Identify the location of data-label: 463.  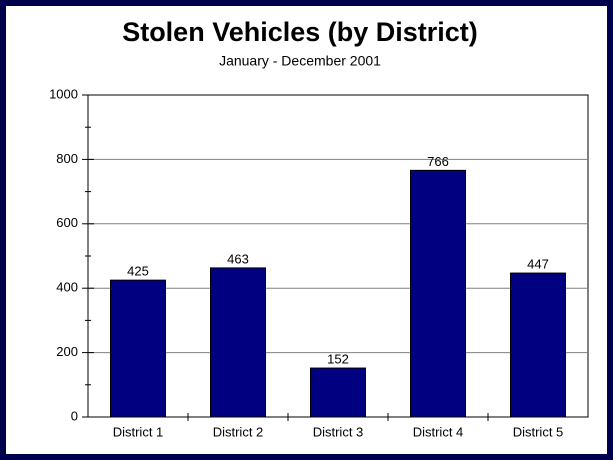
(238, 258).